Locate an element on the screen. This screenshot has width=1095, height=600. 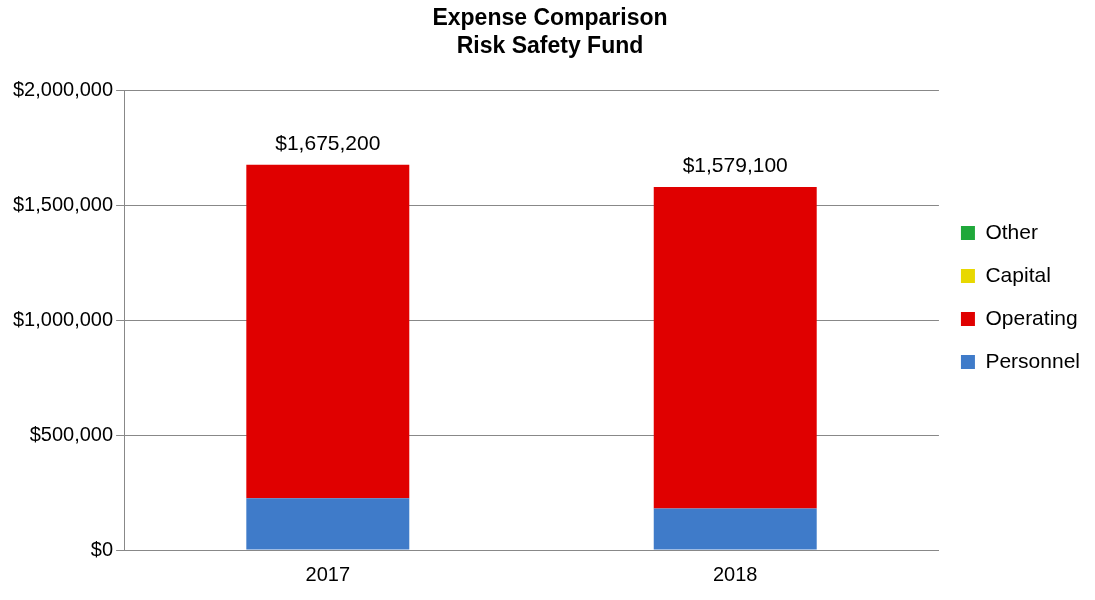
x-tick-label: 2018 is located at coordinates (735, 573).